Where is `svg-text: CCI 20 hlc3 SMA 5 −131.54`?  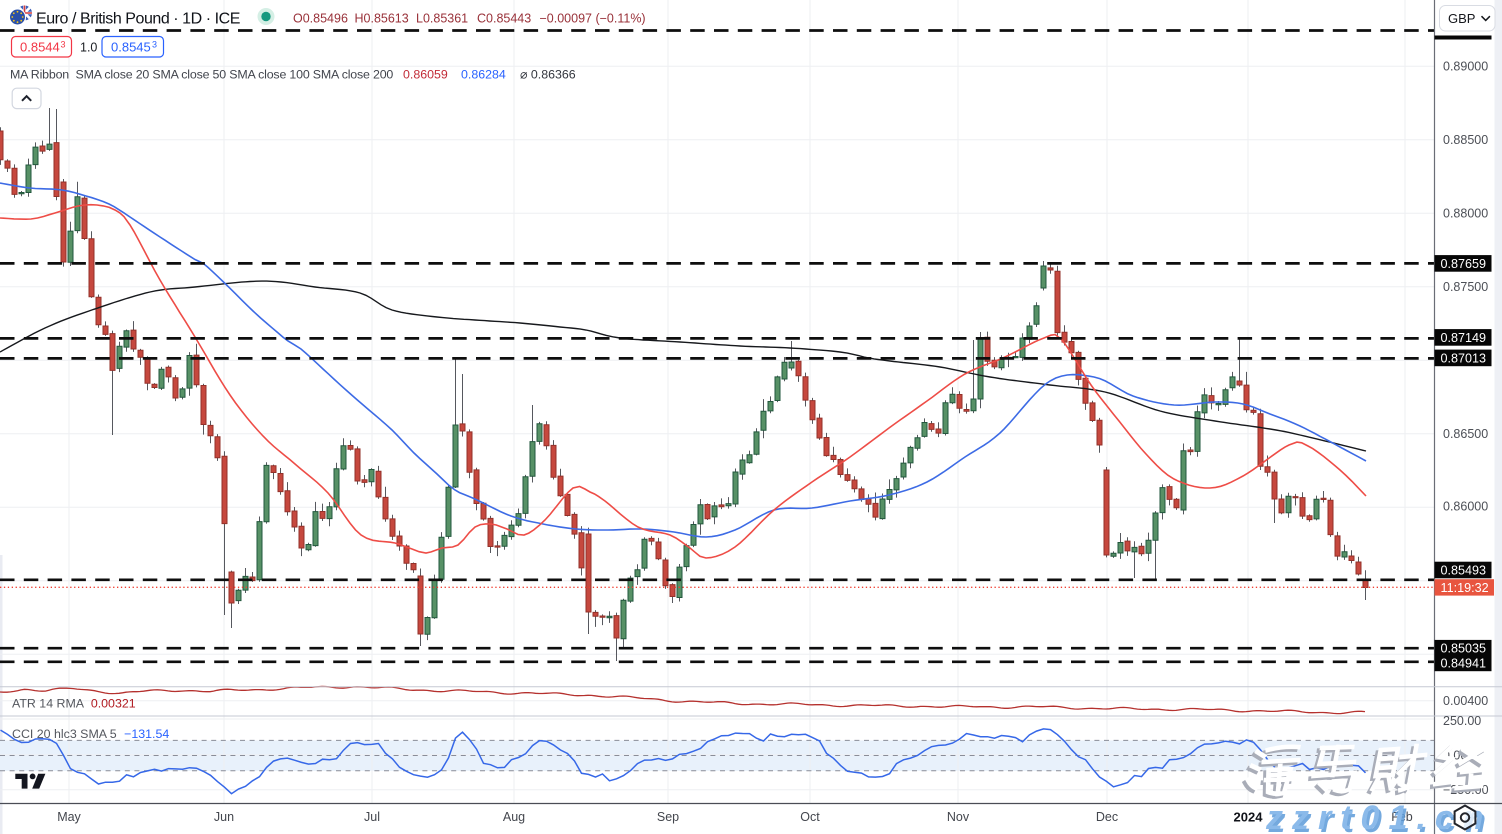 svg-text: CCI 20 hlc3 SMA 5 −131.54 is located at coordinates (90, 734).